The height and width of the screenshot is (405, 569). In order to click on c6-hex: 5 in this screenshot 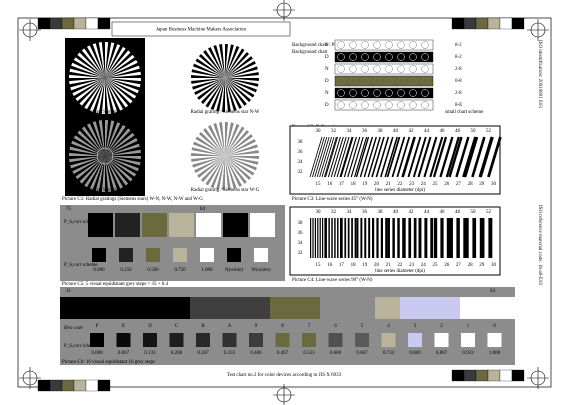, I will do `click(362, 326)`.